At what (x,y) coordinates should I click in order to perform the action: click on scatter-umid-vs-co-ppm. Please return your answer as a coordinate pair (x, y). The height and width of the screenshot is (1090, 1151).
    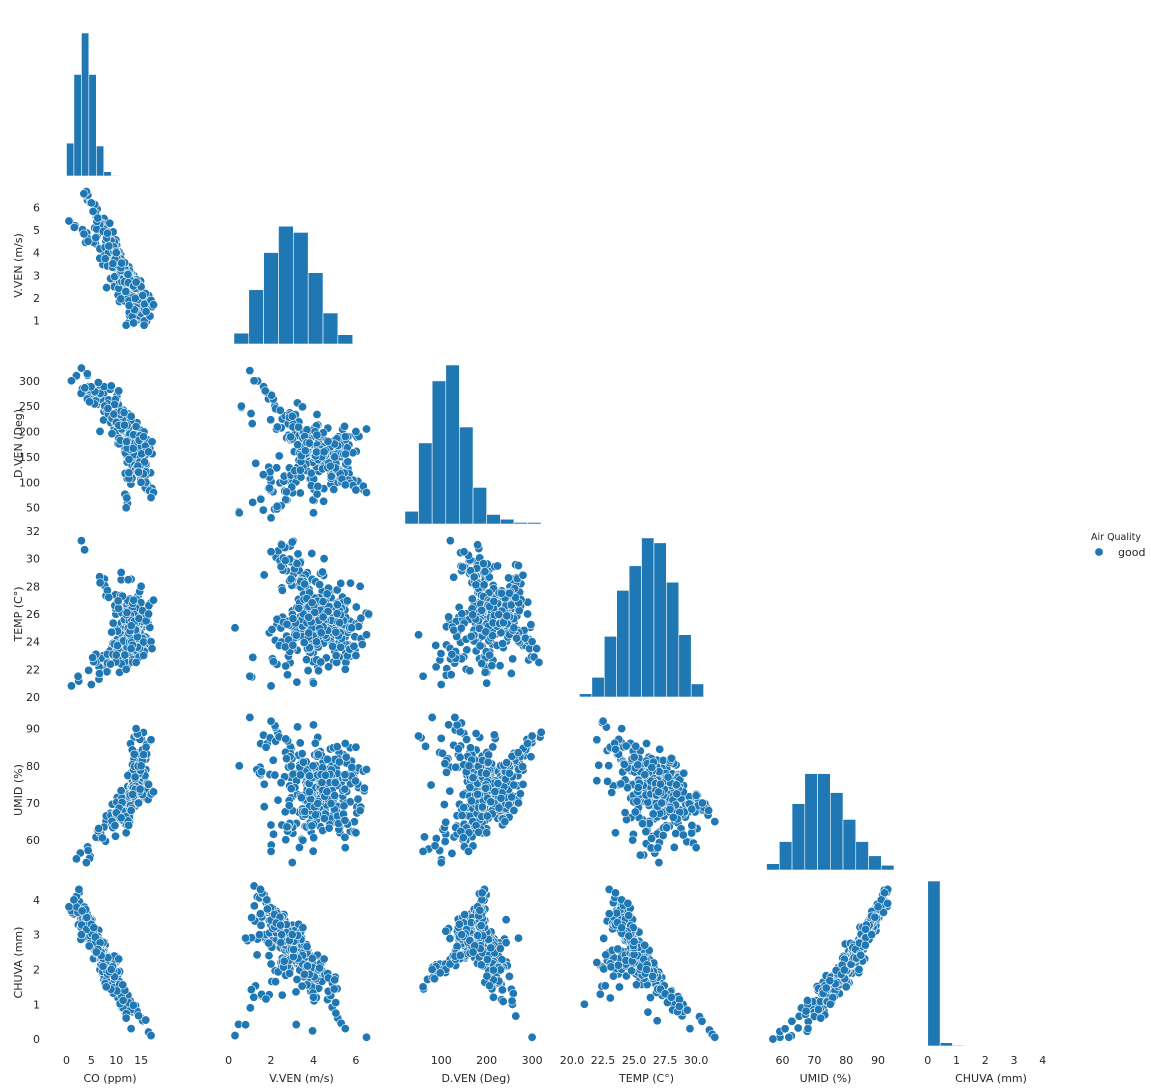
    Looking at the image, I should click on (115, 796).